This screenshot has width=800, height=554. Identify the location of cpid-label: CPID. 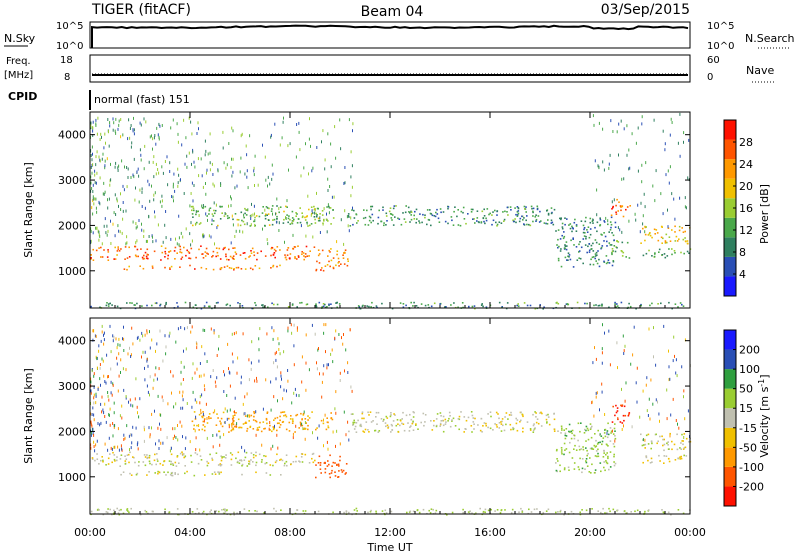
(22, 96).